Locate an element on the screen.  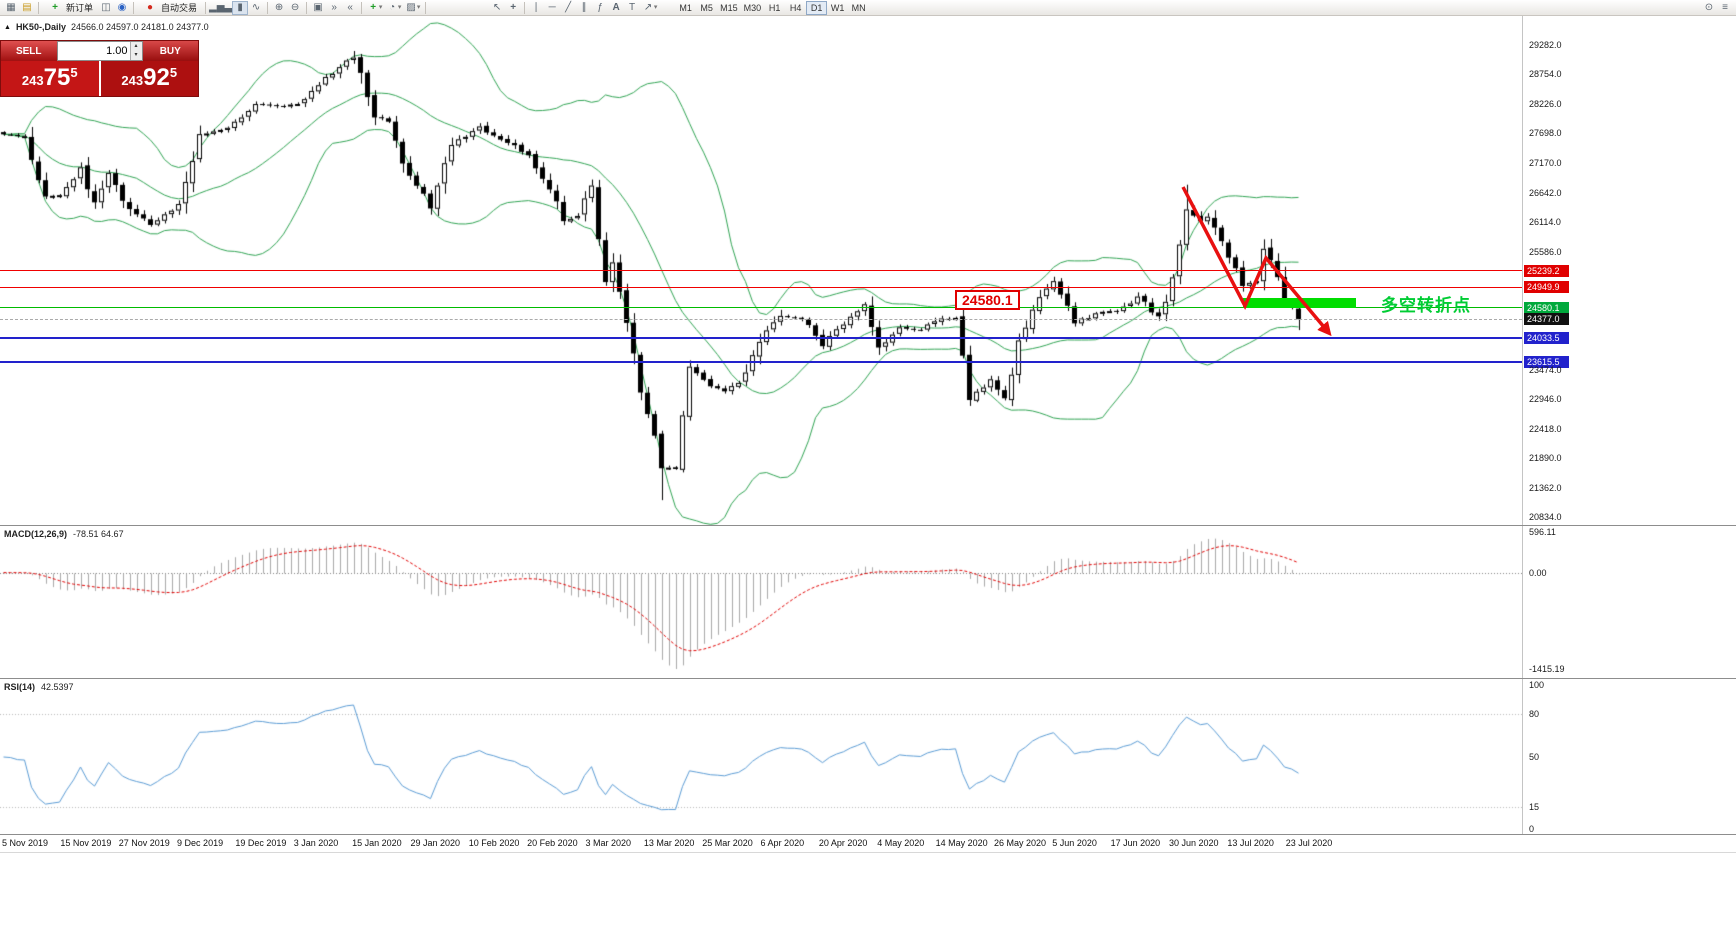
horizontal-line-icon: ─ is located at coordinates (552, 7).